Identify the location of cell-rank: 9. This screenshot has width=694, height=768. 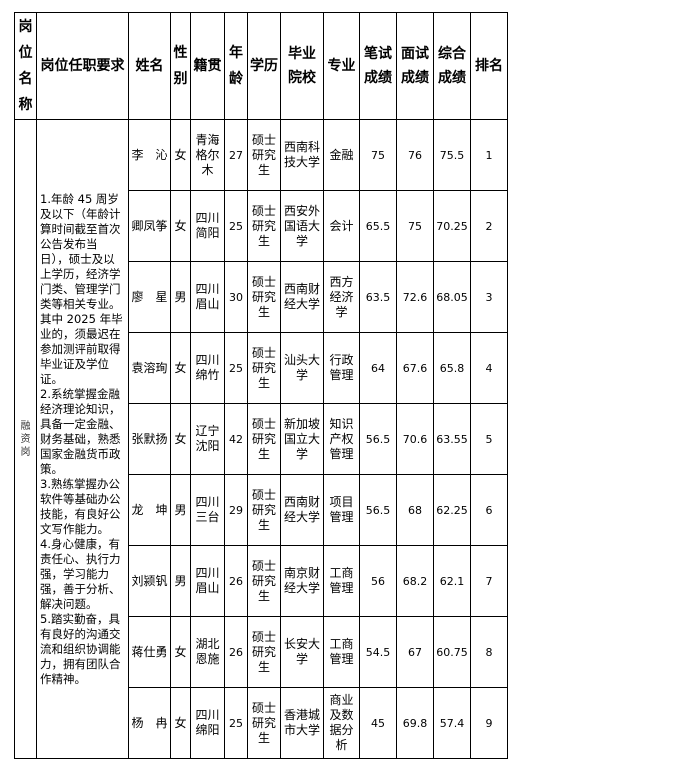
(489, 723).